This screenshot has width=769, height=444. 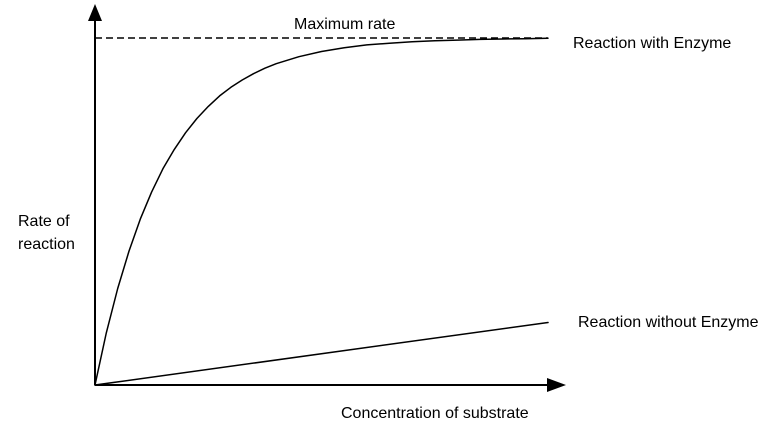 What do you see at coordinates (95, 12) in the screenshot?
I see `y-axis-arrow-icon` at bounding box center [95, 12].